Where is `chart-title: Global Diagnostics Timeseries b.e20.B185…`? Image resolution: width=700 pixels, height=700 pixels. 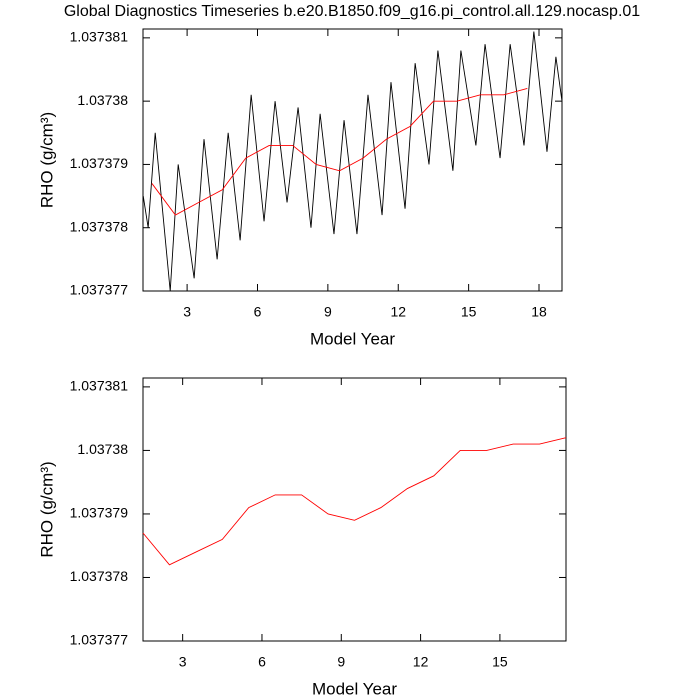
chart-title: Global Diagnostics Timeseries b.e20.B185… is located at coordinates (352, 11).